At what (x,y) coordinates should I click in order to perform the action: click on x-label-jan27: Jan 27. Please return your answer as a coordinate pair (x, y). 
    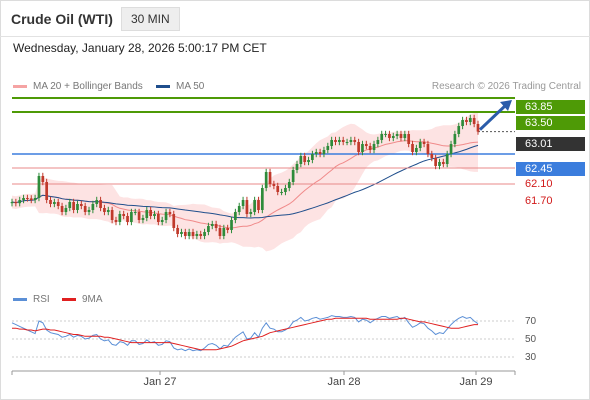
    Looking at the image, I should click on (159, 382).